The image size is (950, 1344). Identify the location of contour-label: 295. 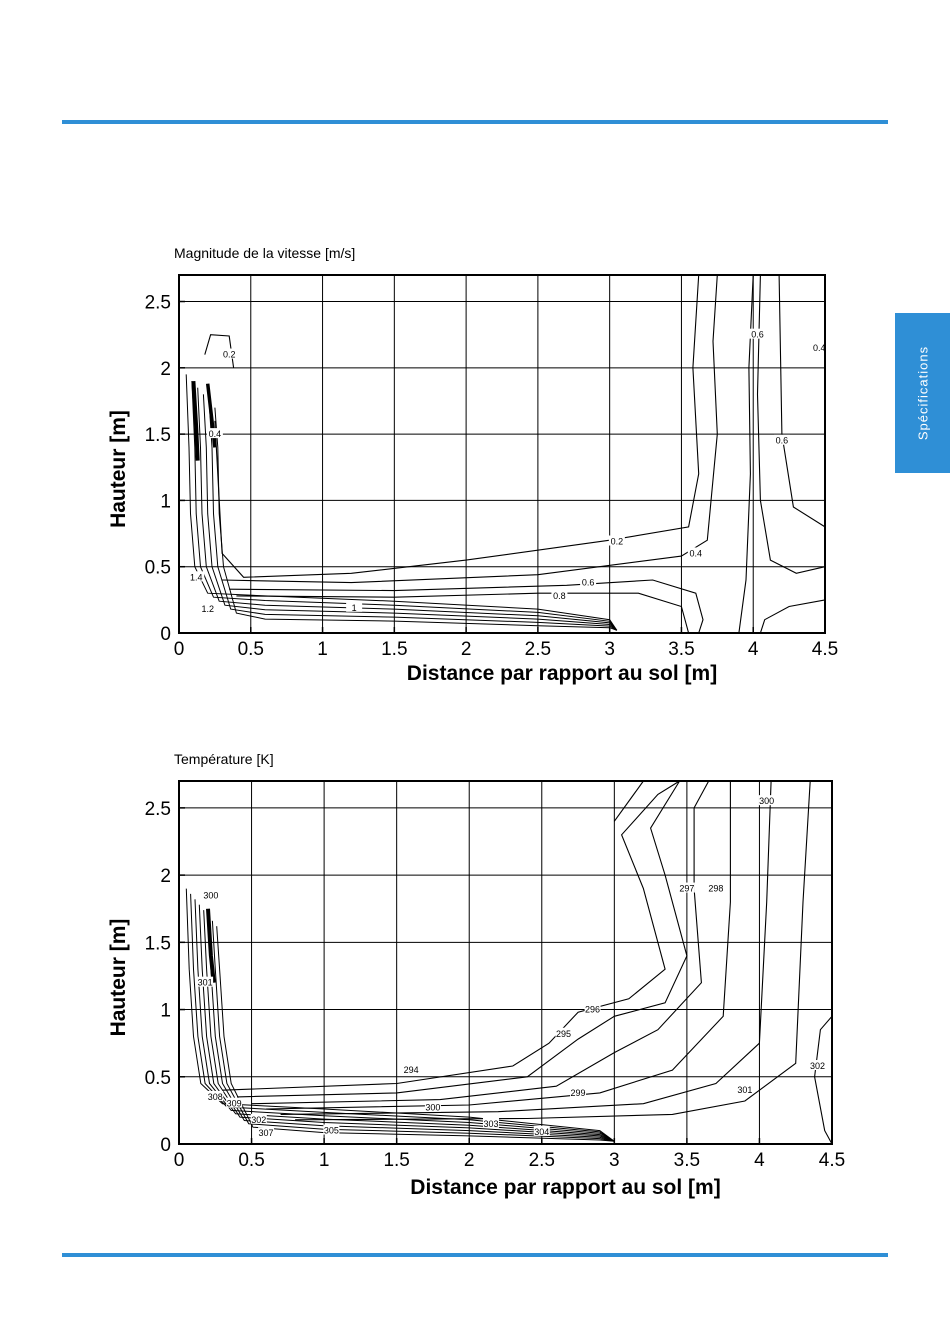
(563, 1034).